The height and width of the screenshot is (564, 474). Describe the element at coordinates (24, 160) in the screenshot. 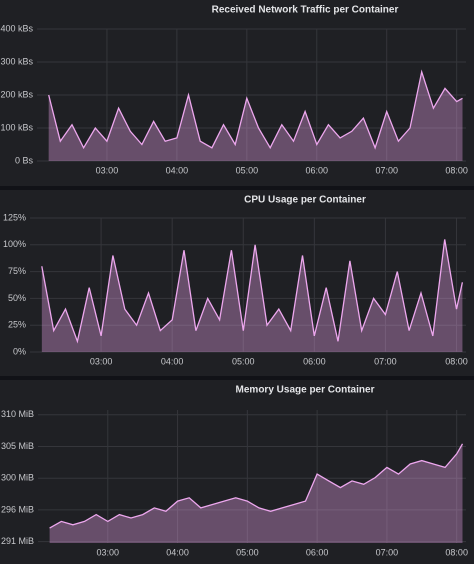

I see `y-tick-label: 0 Bs` at that location.